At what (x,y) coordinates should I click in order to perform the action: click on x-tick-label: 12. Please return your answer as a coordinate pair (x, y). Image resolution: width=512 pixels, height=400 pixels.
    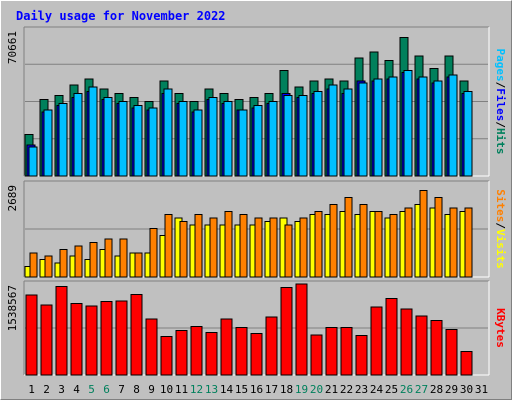
    Looking at the image, I should click on (196, 389).